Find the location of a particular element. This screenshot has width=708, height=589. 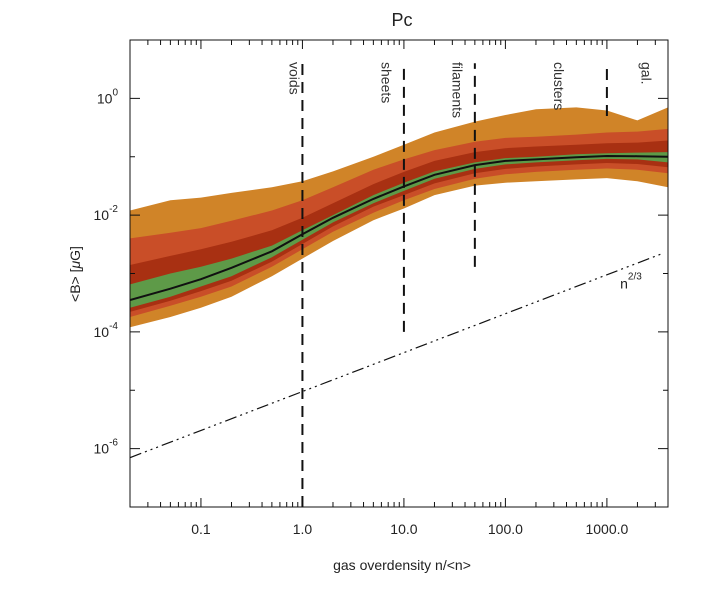

region-label-clusters: clusters is located at coordinates (559, 86).